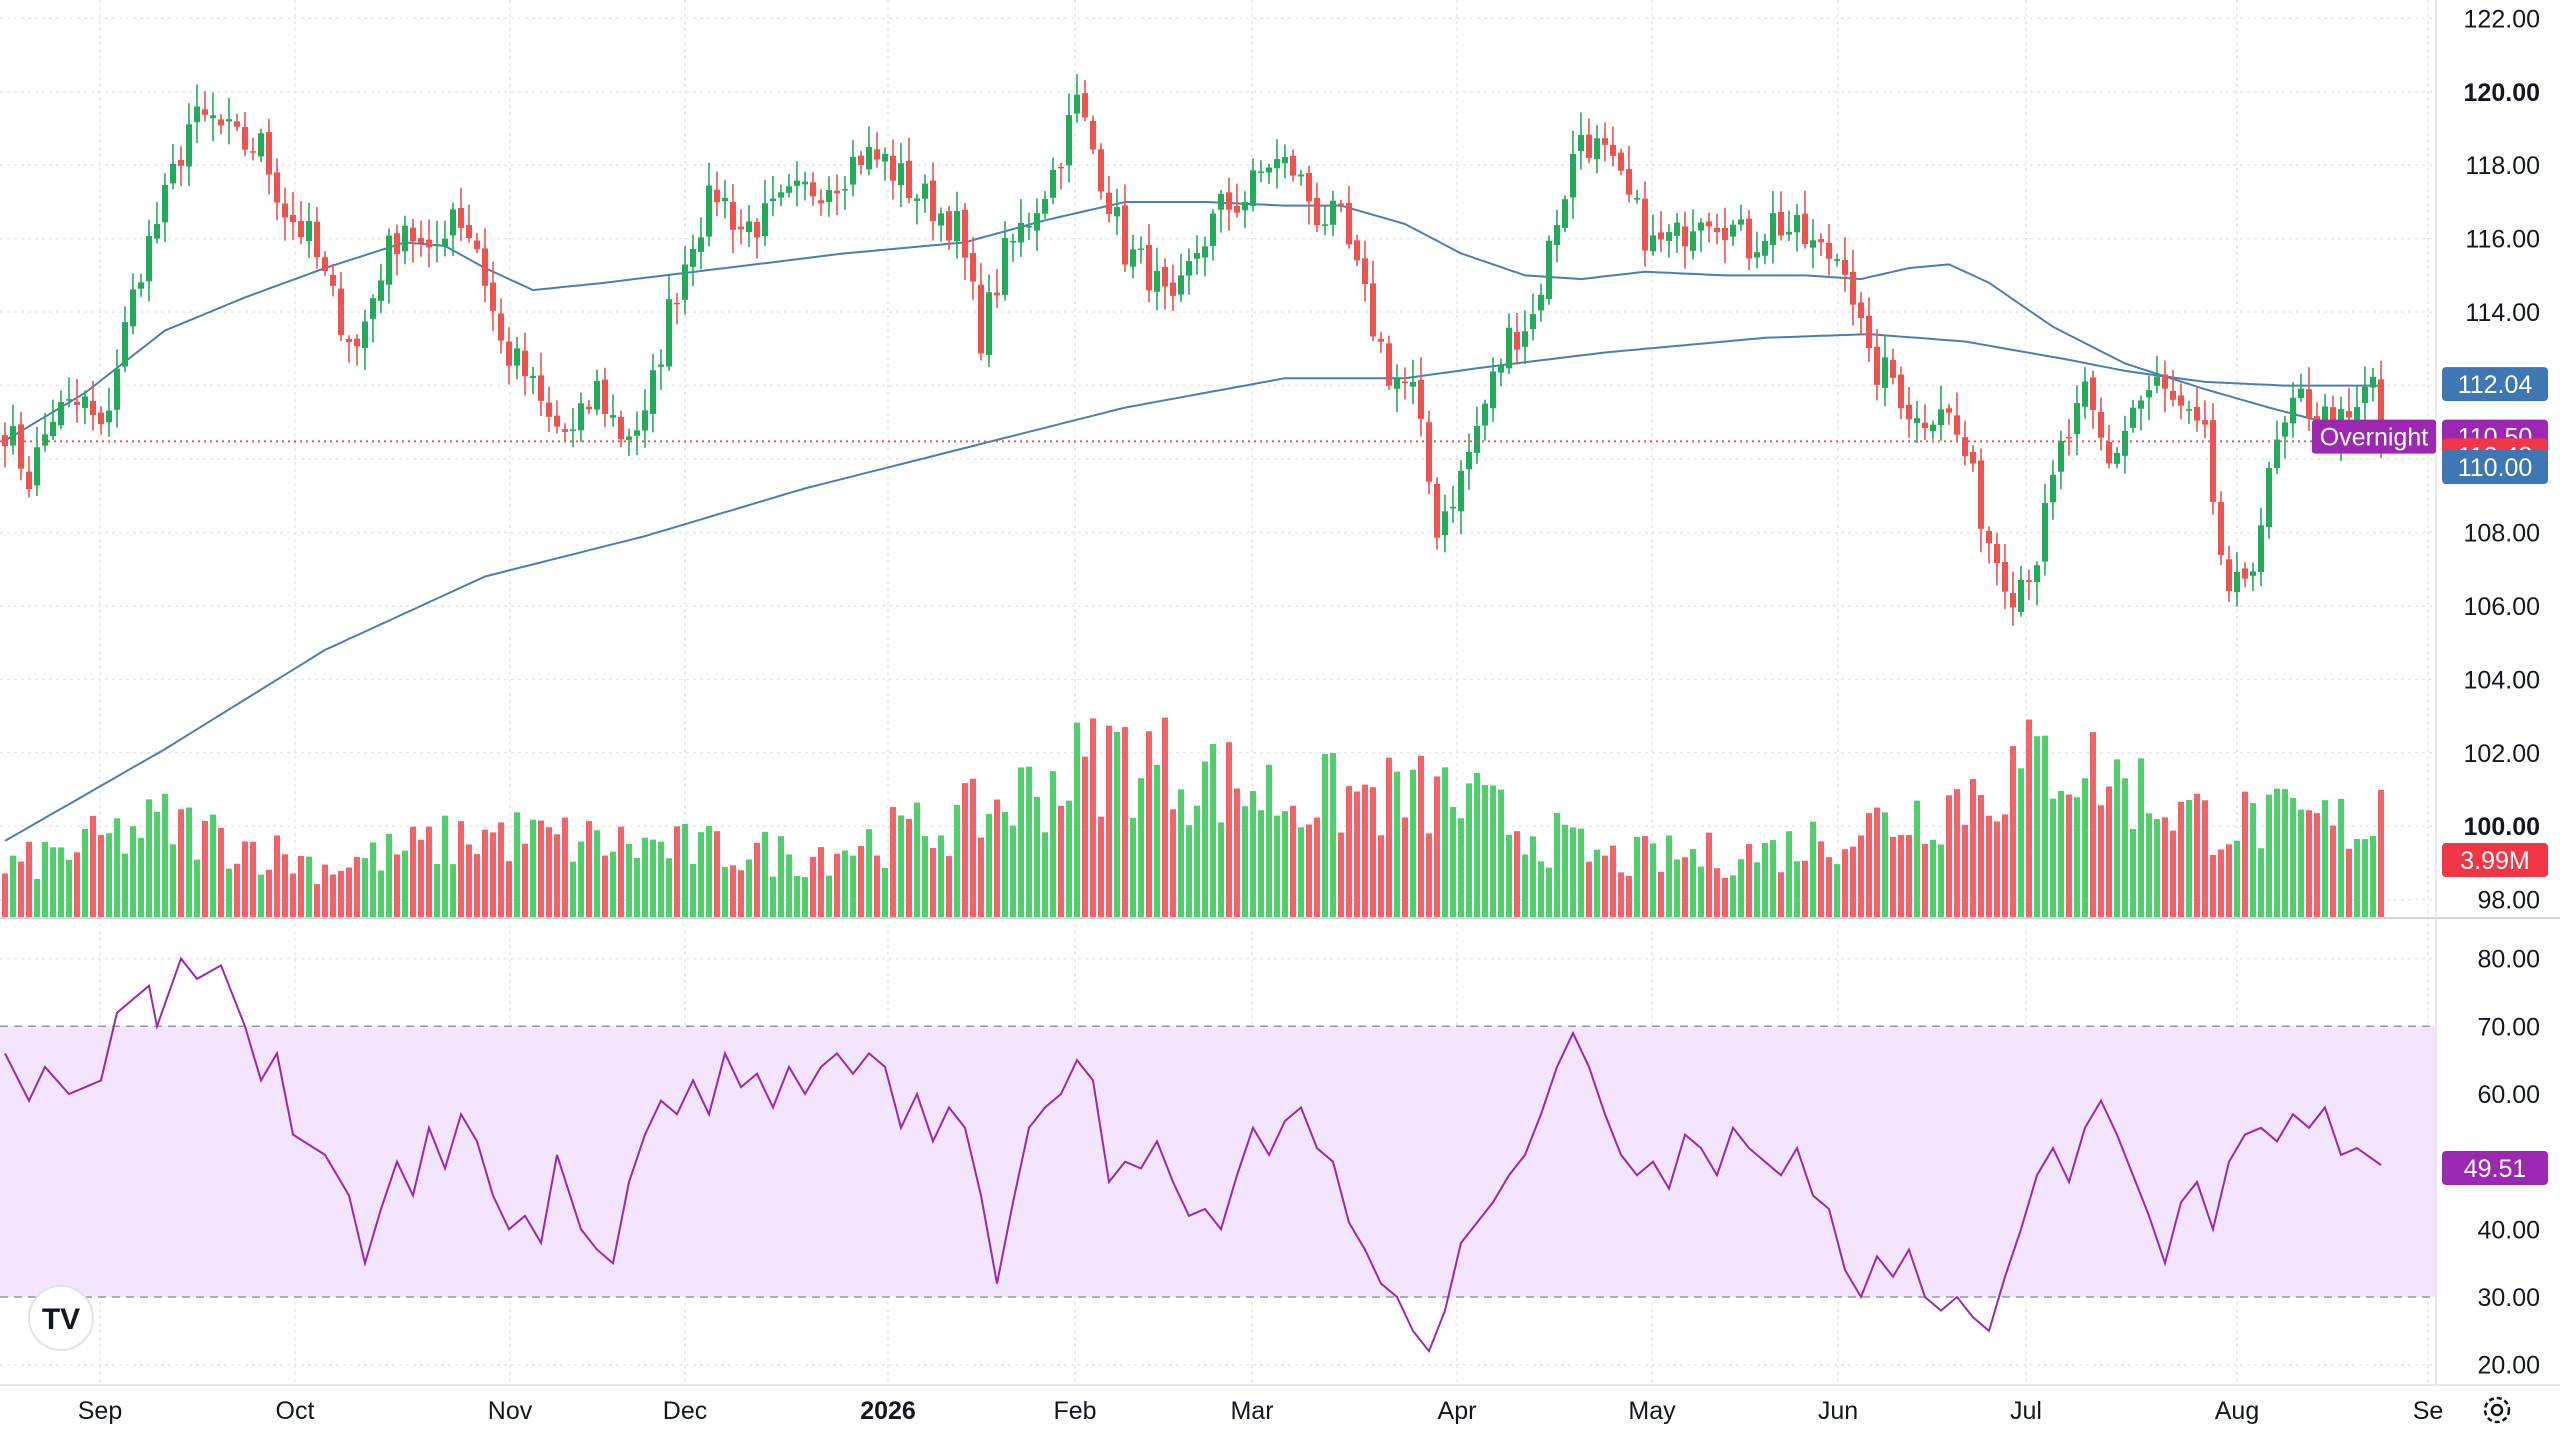  I want to click on tradingview-logo: TV, so click(61, 1318).